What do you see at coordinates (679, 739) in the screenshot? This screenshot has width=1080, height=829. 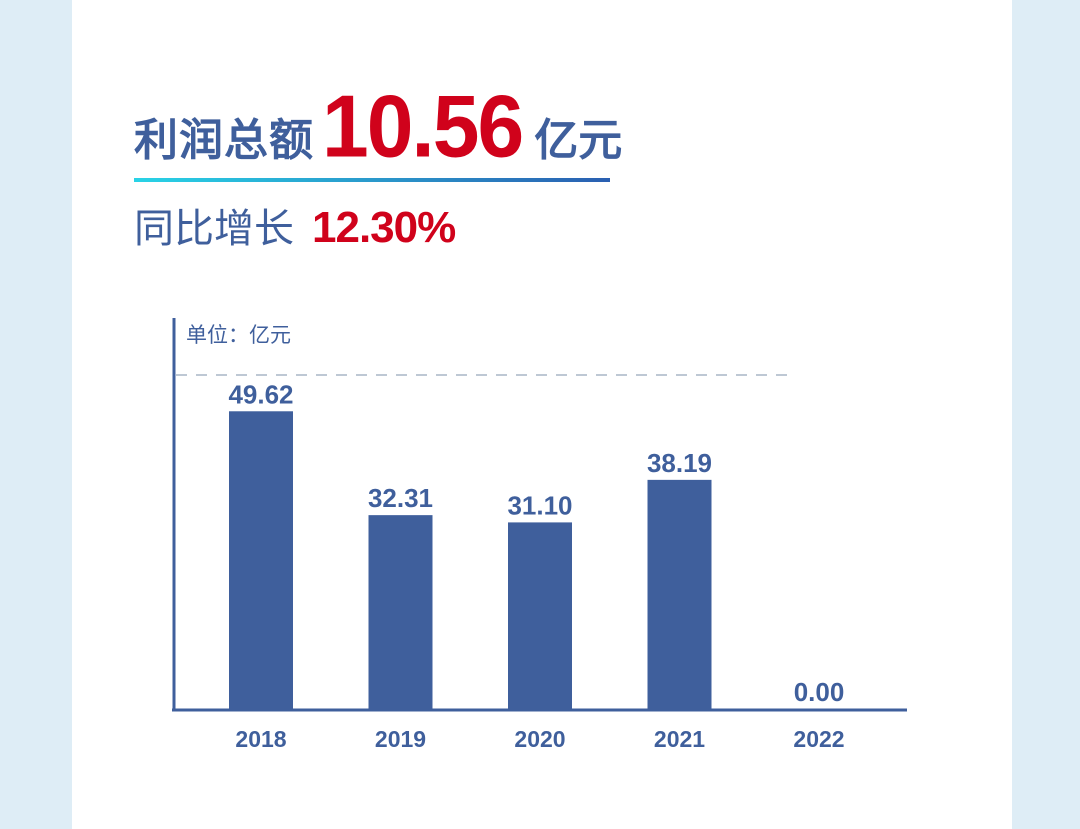 I see `x-tick-label-2021: 2021` at bounding box center [679, 739].